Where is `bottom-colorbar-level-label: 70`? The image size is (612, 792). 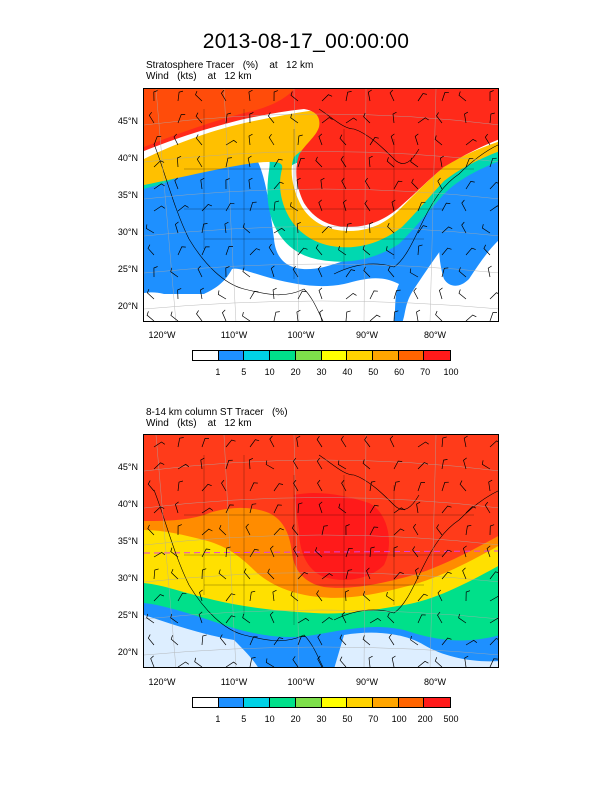 bottom-colorbar-level-label: 70 is located at coordinates (373, 719).